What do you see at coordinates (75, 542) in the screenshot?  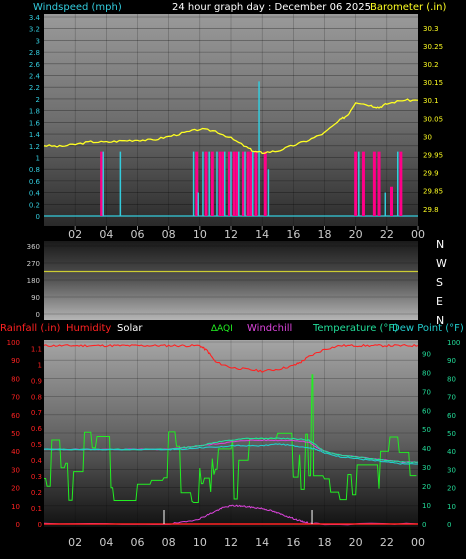 I see `bot-x-tick-label: 02` at bounding box center [75, 542].